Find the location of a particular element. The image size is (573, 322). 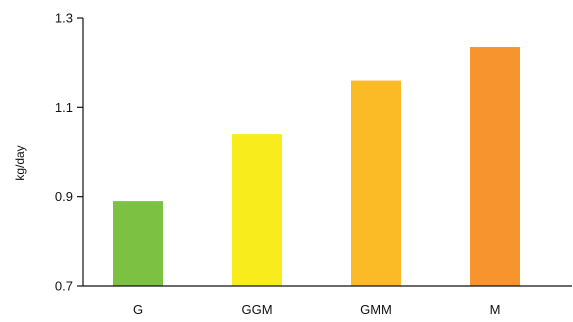

x-axis: G GGM GMM M is located at coordinates (327, 301).